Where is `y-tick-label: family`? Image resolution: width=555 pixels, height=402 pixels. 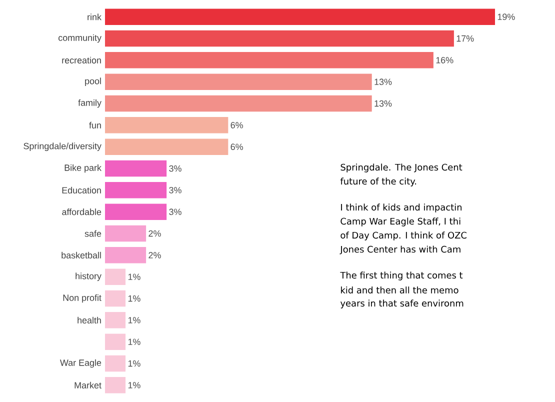 y-tick-label: family is located at coordinates (90, 103).